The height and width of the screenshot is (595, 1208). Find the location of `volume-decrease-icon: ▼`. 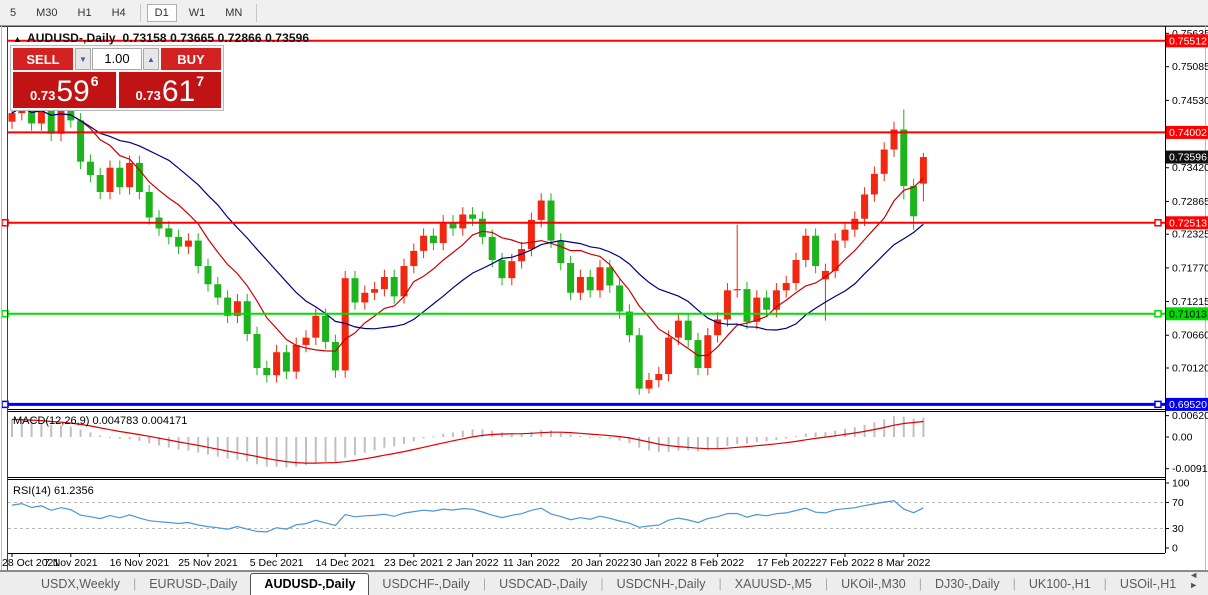

volume-decrease-icon: ▼ is located at coordinates (83, 59).